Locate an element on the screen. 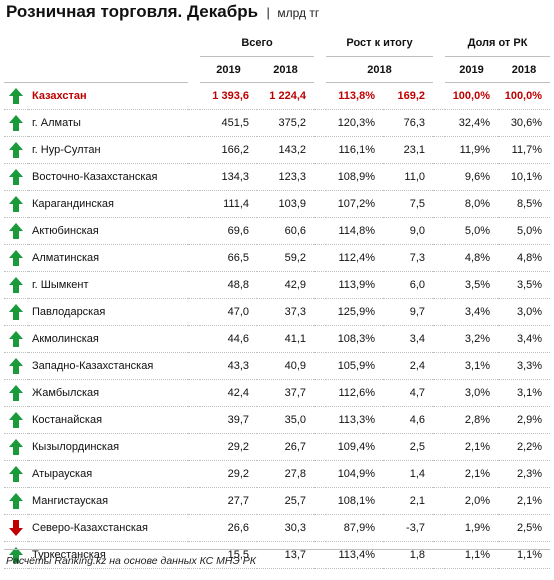 This screenshot has width=554, height=580. group-header-share: Доля от РК is located at coordinates (498, 43).